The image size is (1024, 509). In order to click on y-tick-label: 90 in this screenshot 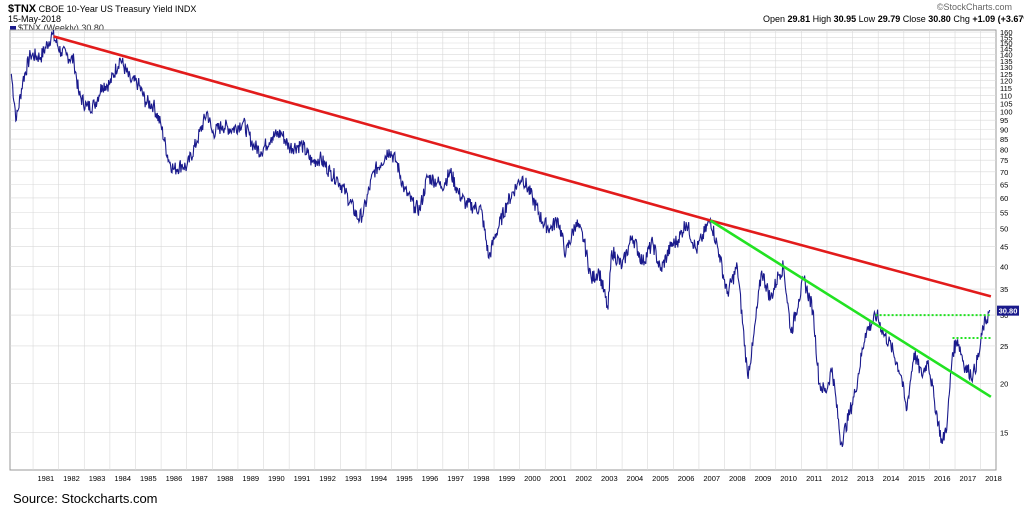, I will do `click(1004, 129)`.